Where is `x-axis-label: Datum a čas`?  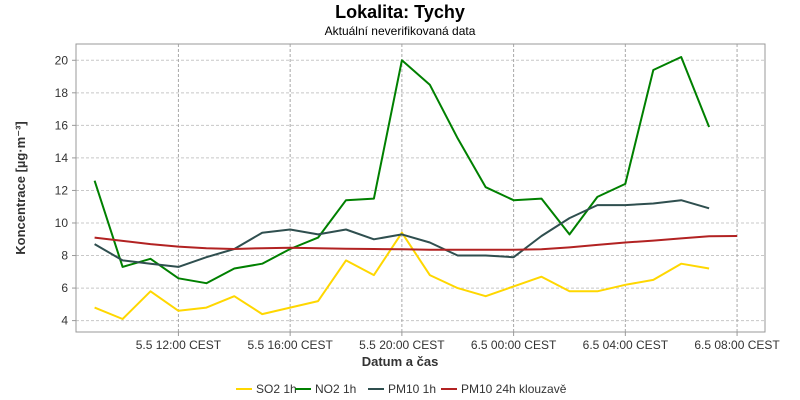 x-axis-label: Datum a čas is located at coordinates (400, 361).